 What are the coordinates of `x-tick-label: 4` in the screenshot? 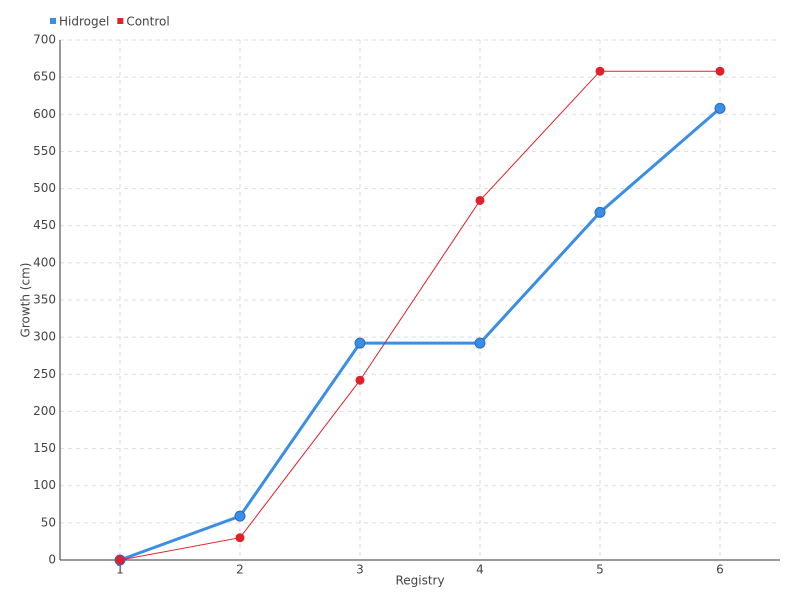 It's located at (480, 570).